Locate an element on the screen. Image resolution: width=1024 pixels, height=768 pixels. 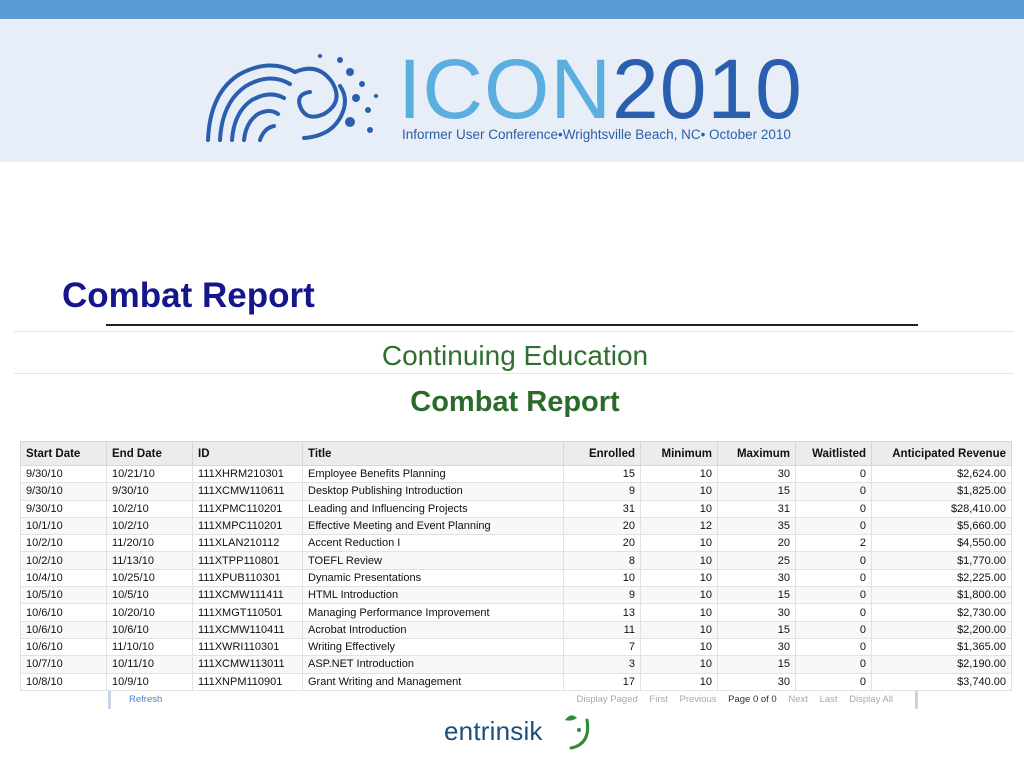
table-cell: 111XHRM210301 is located at coordinates (247, 474).